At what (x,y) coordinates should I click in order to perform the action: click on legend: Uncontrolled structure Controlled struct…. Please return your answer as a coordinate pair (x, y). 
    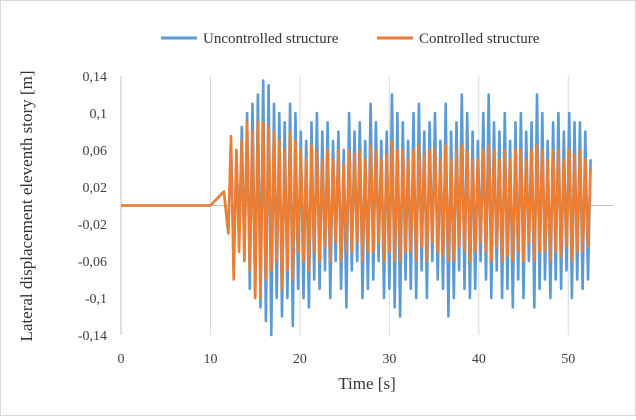
    Looking at the image, I should click on (350, 39).